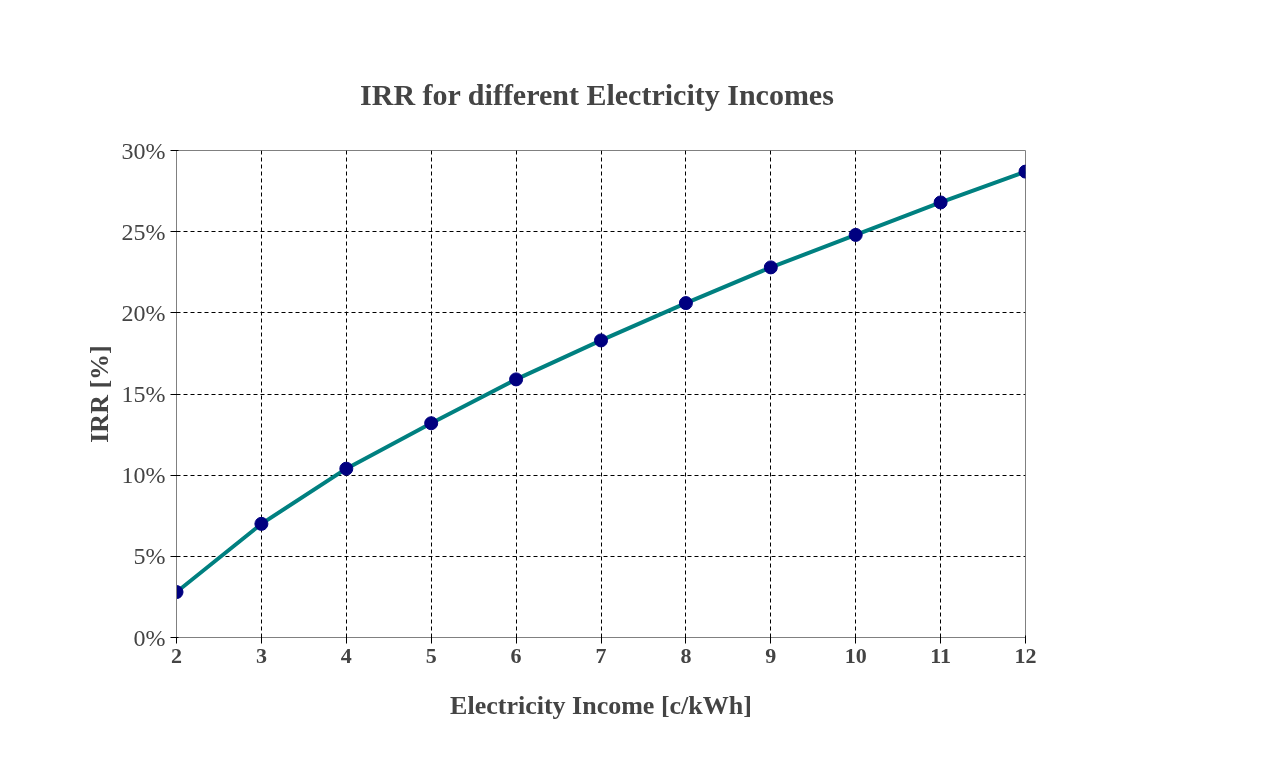 Image resolution: width=1266 pixels, height=780 pixels. Describe the element at coordinates (261, 655) in the screenshot. I see `x-tick-label: 3` at that location.